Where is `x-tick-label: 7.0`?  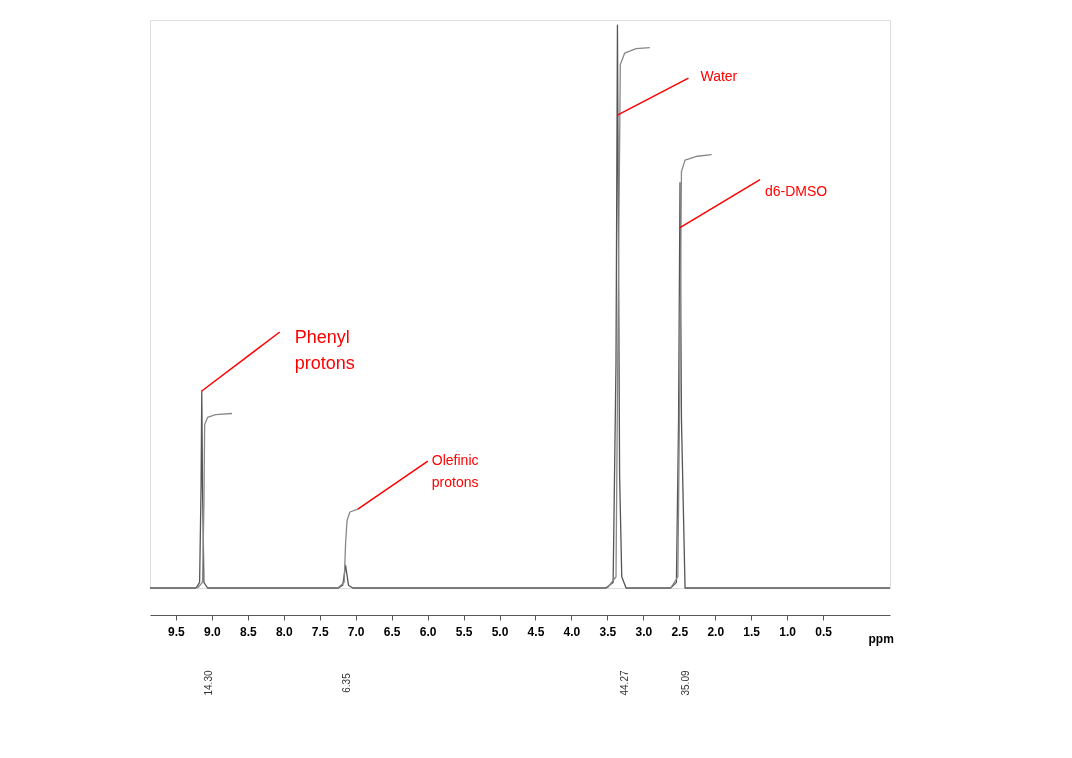
x-tick-label: 7.0 is located at coordinates (356, 631).